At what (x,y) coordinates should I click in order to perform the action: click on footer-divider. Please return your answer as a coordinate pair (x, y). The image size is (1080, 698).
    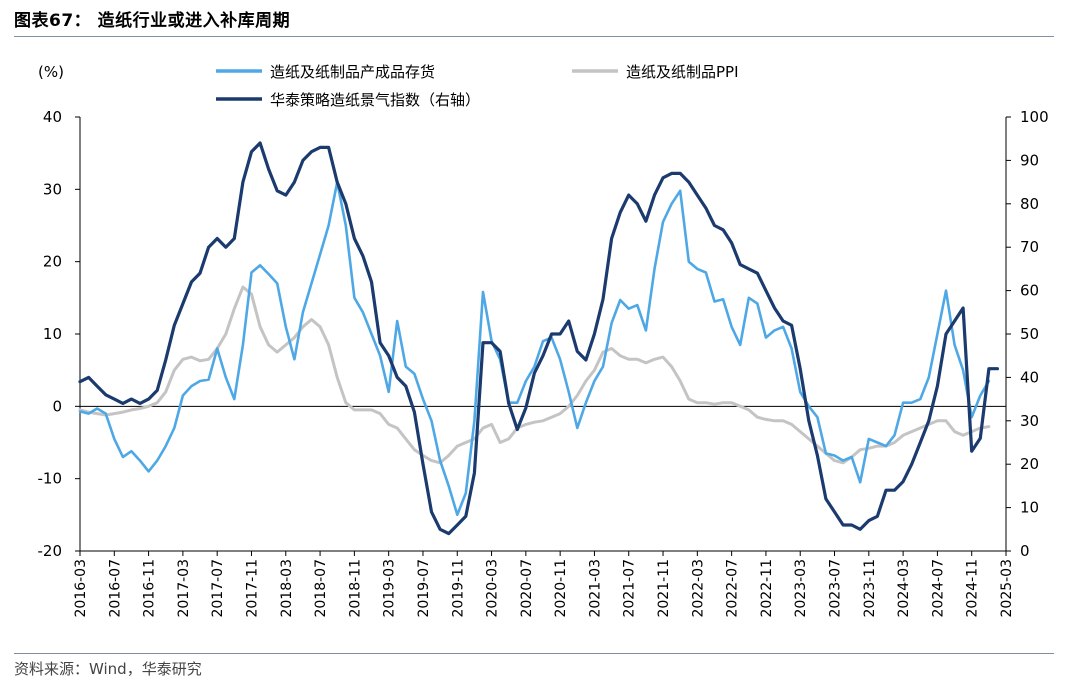
    Looking at the image, I should click on (534, 653).